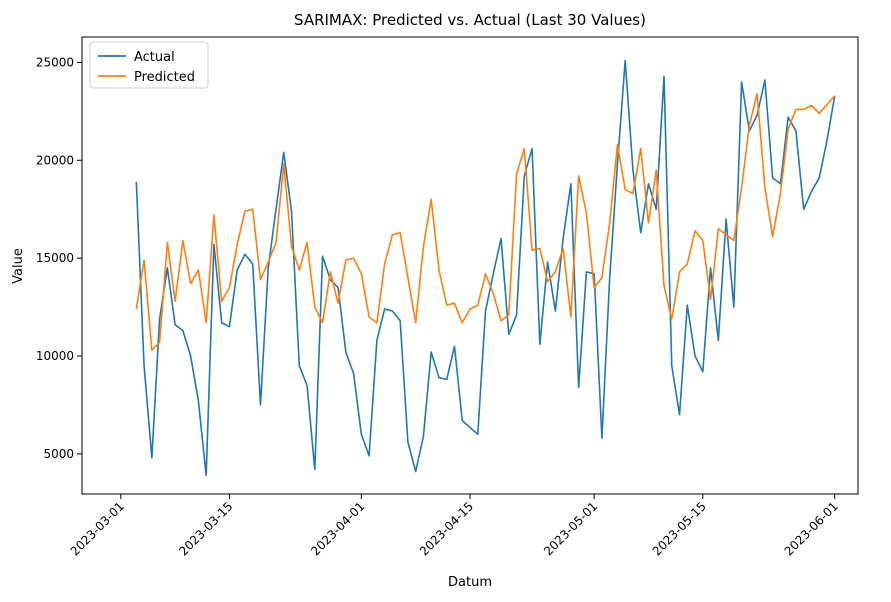 The image size is (891, 602). I want to click on y-axis: 5000 10000 15000 20000 25000, so click(59, 258).